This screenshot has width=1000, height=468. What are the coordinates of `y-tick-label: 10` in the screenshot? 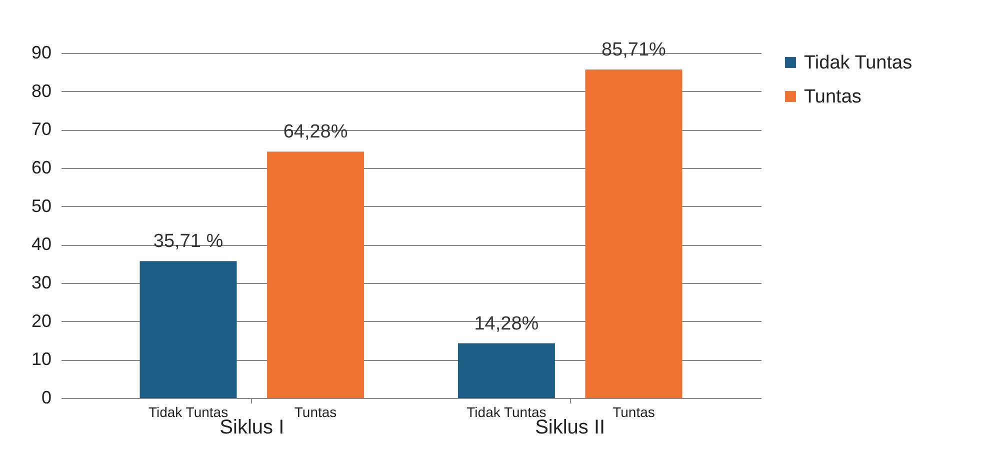 It's located at (41, 359).